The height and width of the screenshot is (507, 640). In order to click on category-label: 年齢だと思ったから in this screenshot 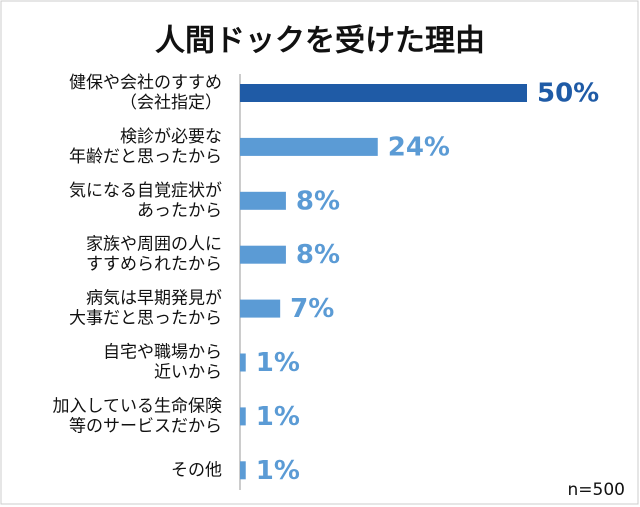, I will do `click(145, 157)`.